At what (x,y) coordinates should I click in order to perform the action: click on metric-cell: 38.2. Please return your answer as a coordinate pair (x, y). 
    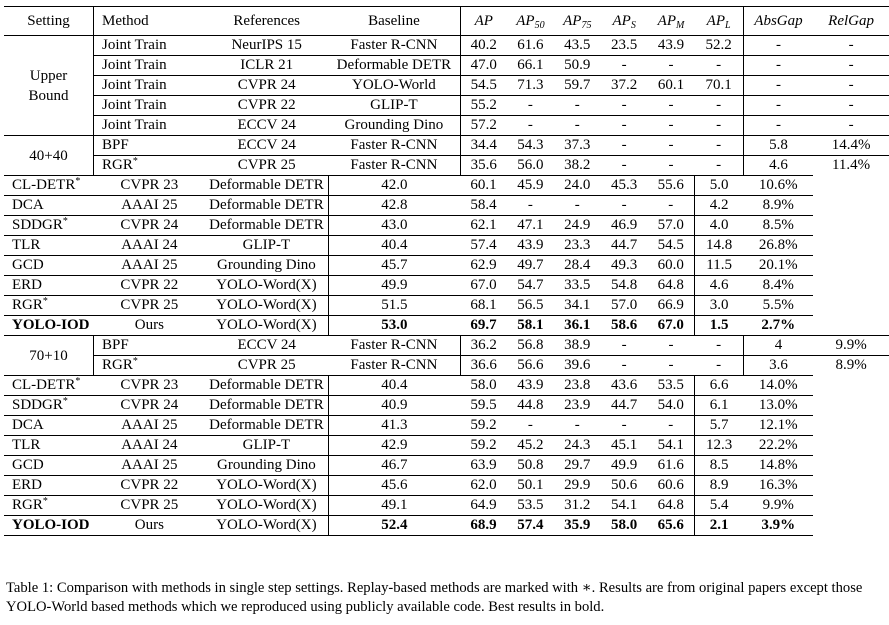
    Looking at the image, I should click on (577, 165).